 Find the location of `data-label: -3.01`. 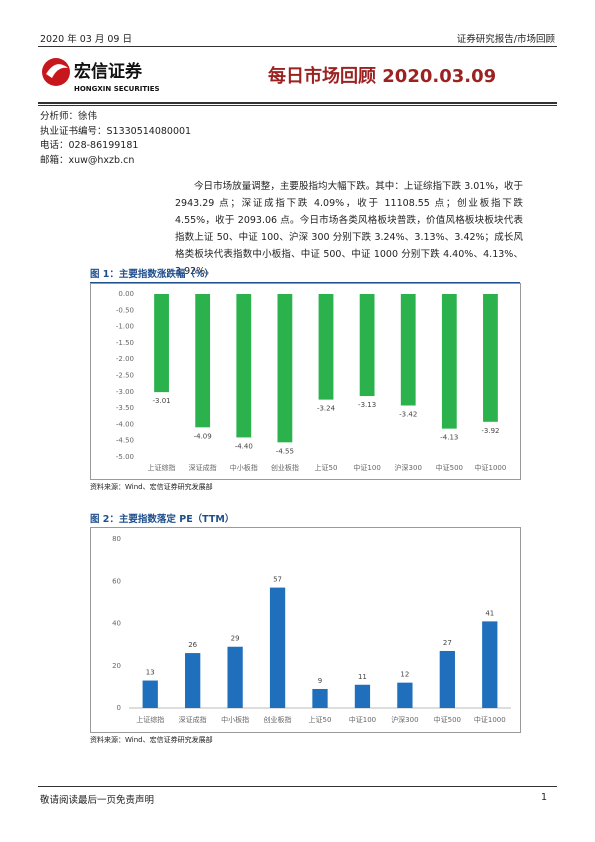

data-label: -3.01 is located at coordinates (161, 401).